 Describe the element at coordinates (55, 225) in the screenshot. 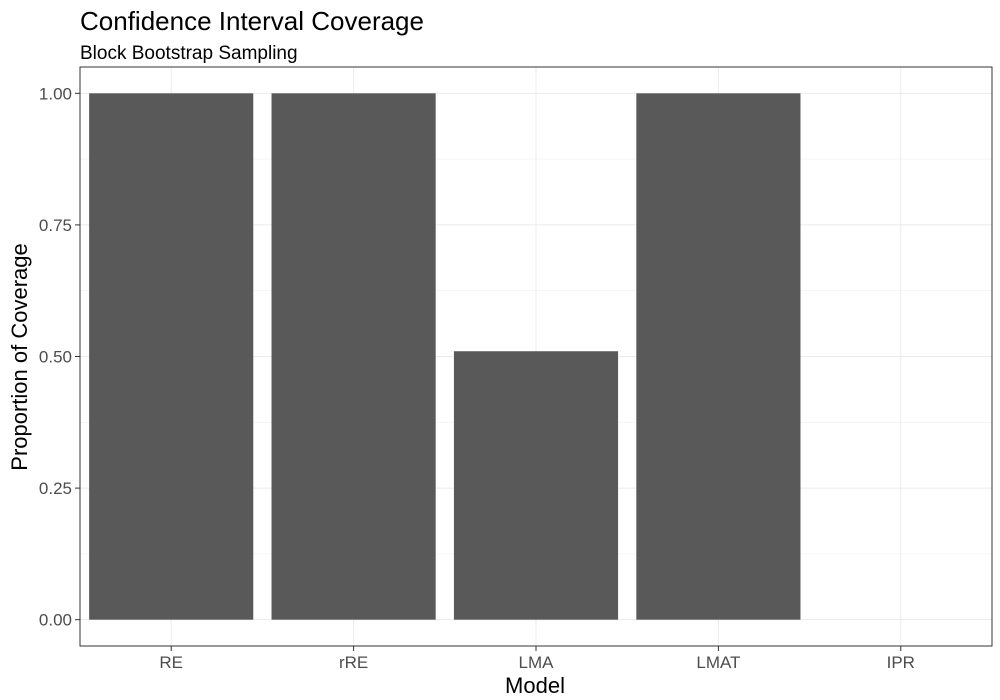

I see `y-tick-label: 0.75` at that location.